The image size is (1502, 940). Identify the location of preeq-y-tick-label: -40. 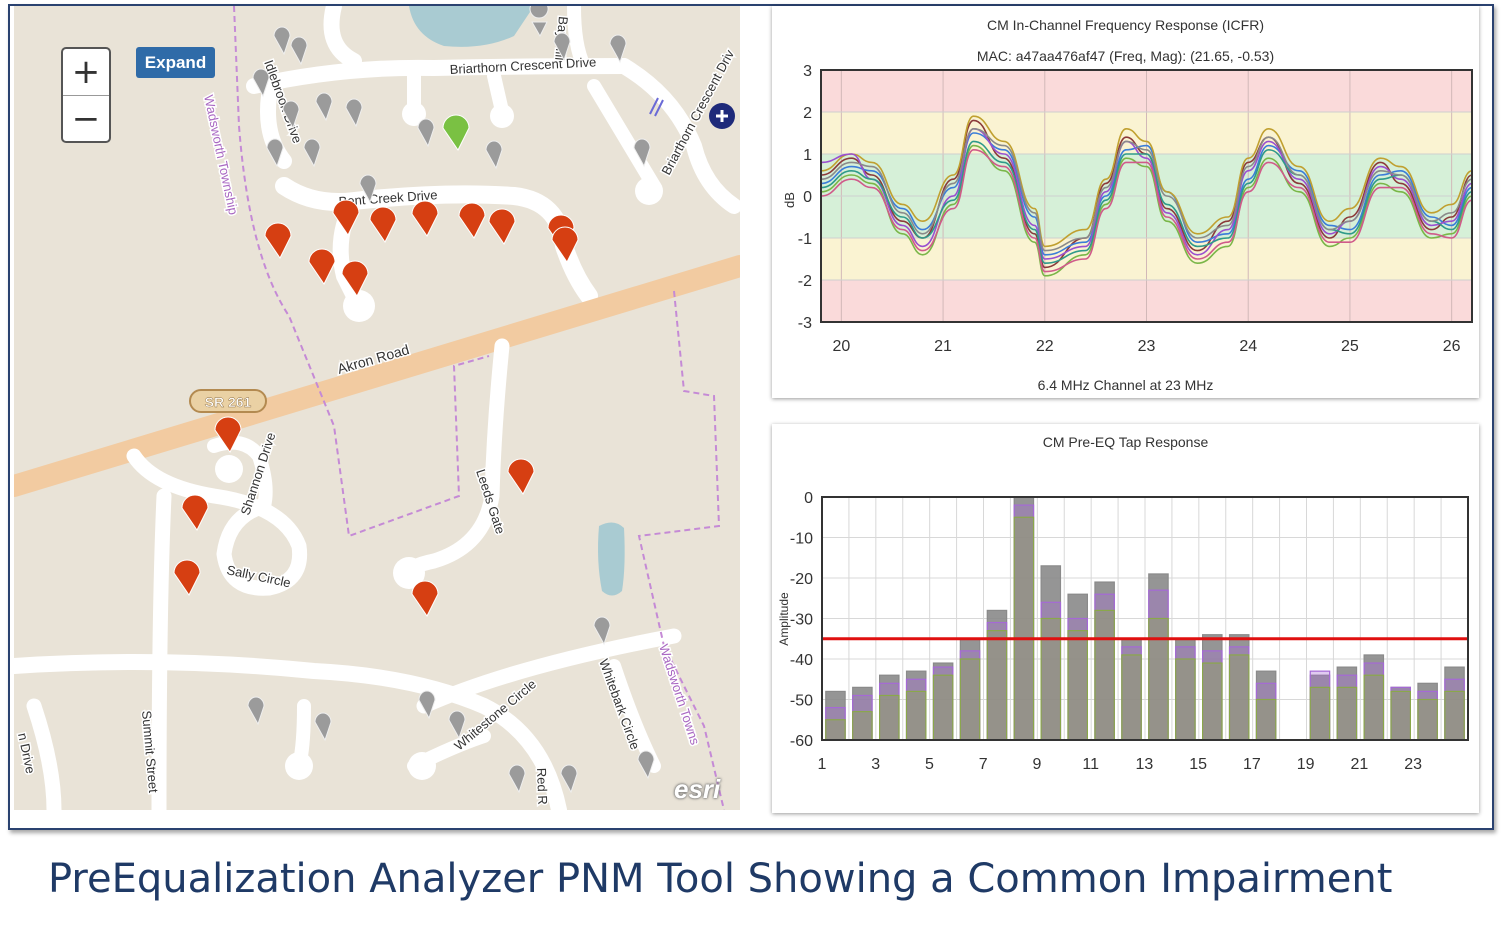
(801, 660).